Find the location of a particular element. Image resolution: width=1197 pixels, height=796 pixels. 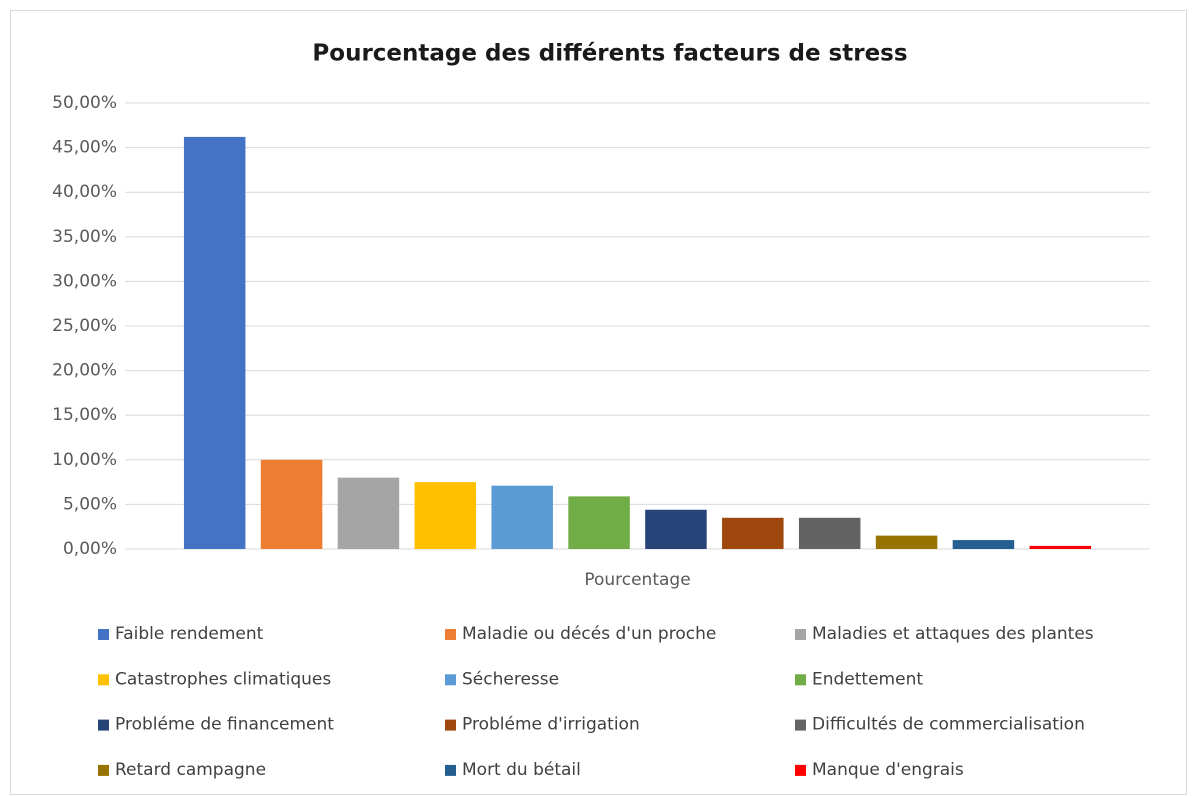

legend-label: Maladies et attaques des plantes is located at coordinates (953, 634).